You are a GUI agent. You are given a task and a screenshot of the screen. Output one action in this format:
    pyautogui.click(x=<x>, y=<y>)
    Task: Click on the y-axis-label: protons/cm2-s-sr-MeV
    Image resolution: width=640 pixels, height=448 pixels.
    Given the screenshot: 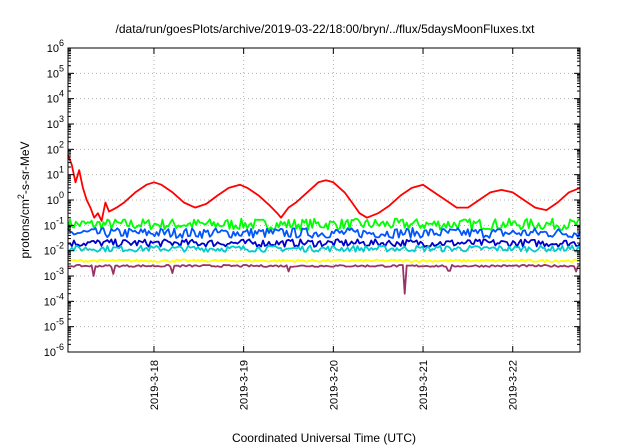 What is the action you would take?
    pyautogui.click(x=24, y=199)
    